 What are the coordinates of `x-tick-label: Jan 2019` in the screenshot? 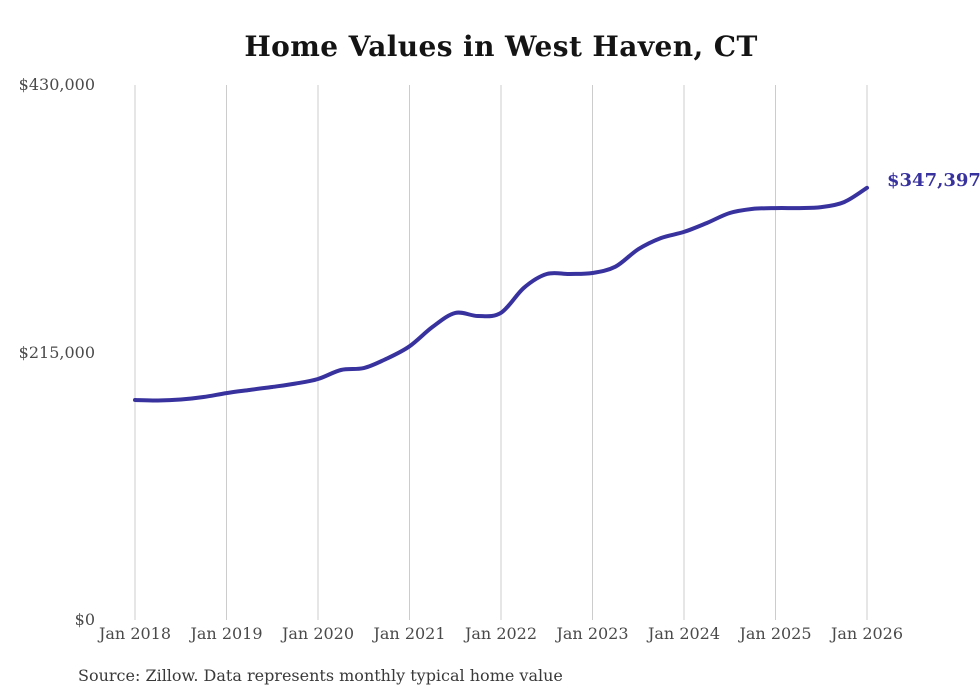 It's located at (226, 633).